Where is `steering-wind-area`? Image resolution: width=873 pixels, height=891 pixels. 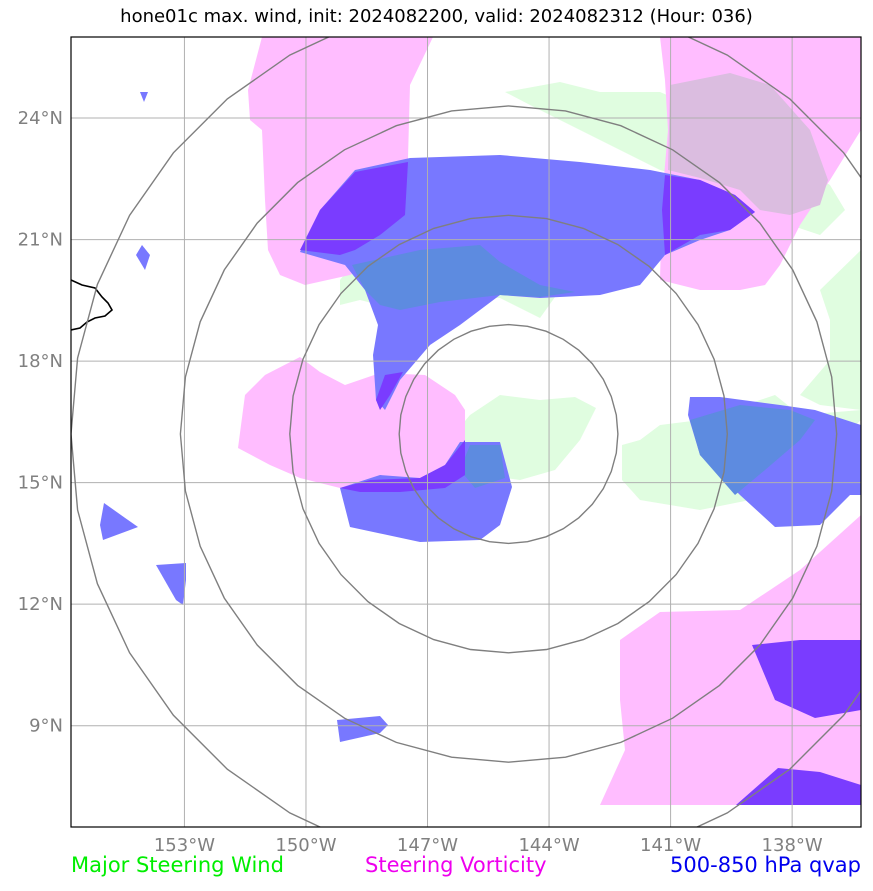
steering-wind-area is located at coordinates (520, 437).